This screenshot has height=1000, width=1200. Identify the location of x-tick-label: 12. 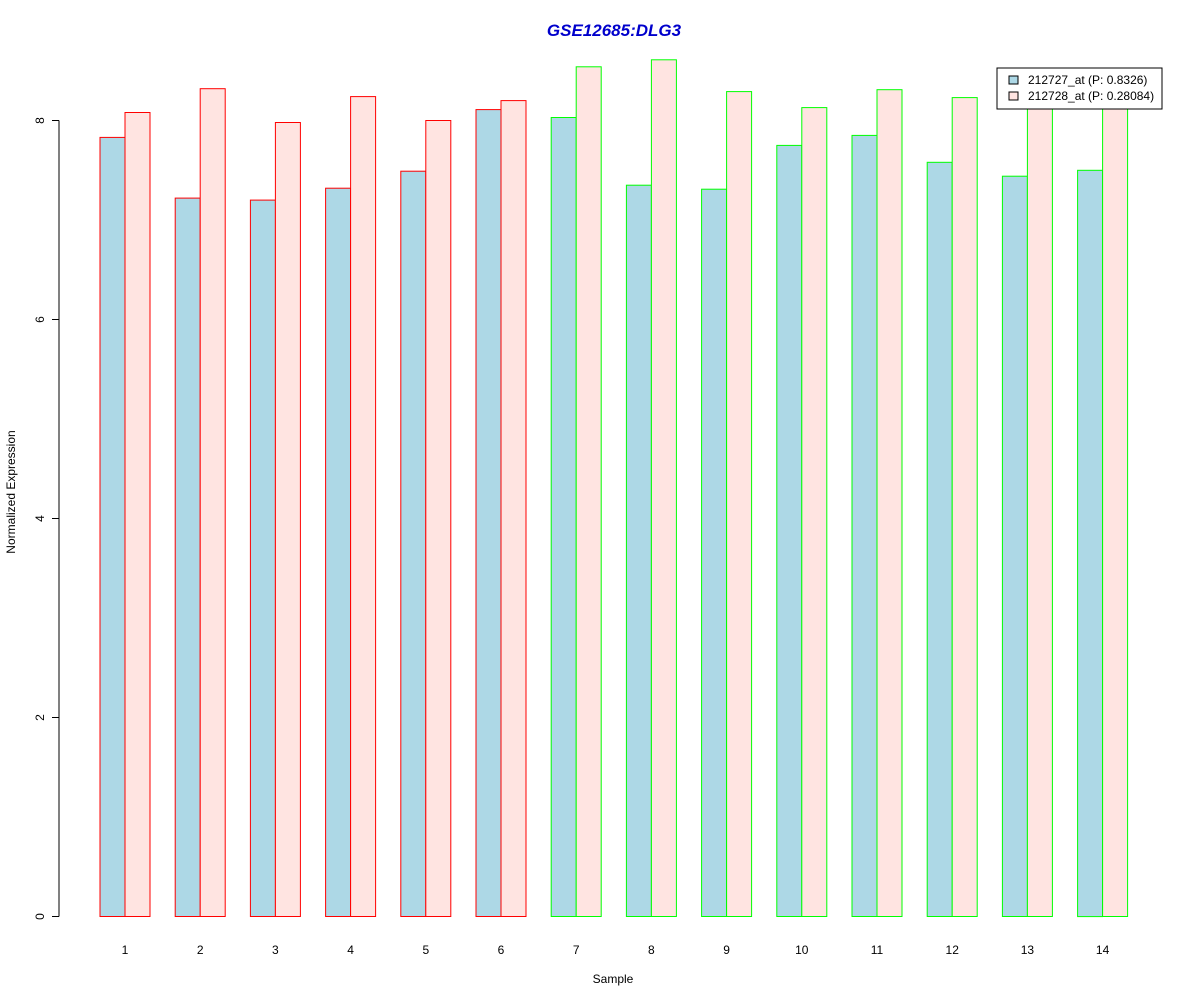
(953, 950).